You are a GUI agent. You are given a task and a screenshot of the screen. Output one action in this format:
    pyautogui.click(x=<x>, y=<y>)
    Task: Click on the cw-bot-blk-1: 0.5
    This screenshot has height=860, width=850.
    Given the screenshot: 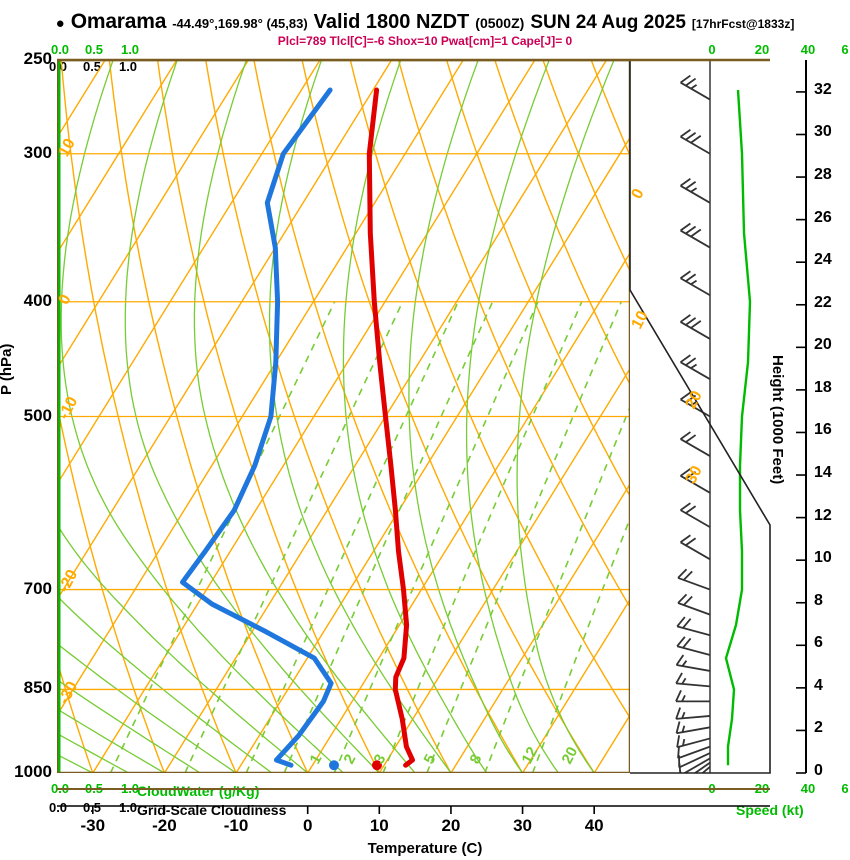 What is the action you would take?
    pyautogui.click(x=92, y=807)
    